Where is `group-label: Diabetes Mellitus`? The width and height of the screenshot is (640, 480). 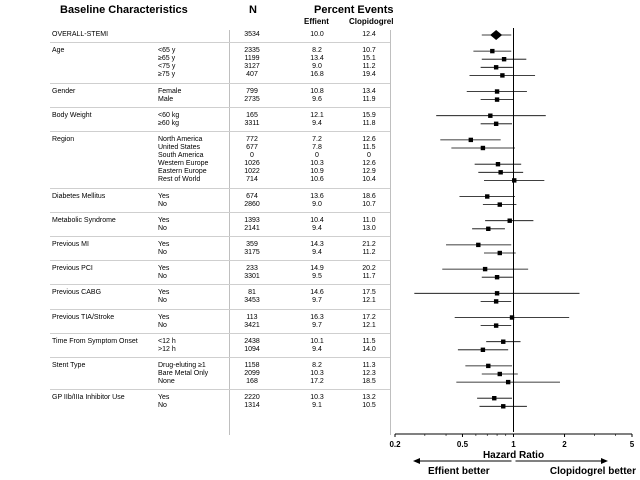
group-label: Diabetes Mellitus is located at coordinates (79, 196).